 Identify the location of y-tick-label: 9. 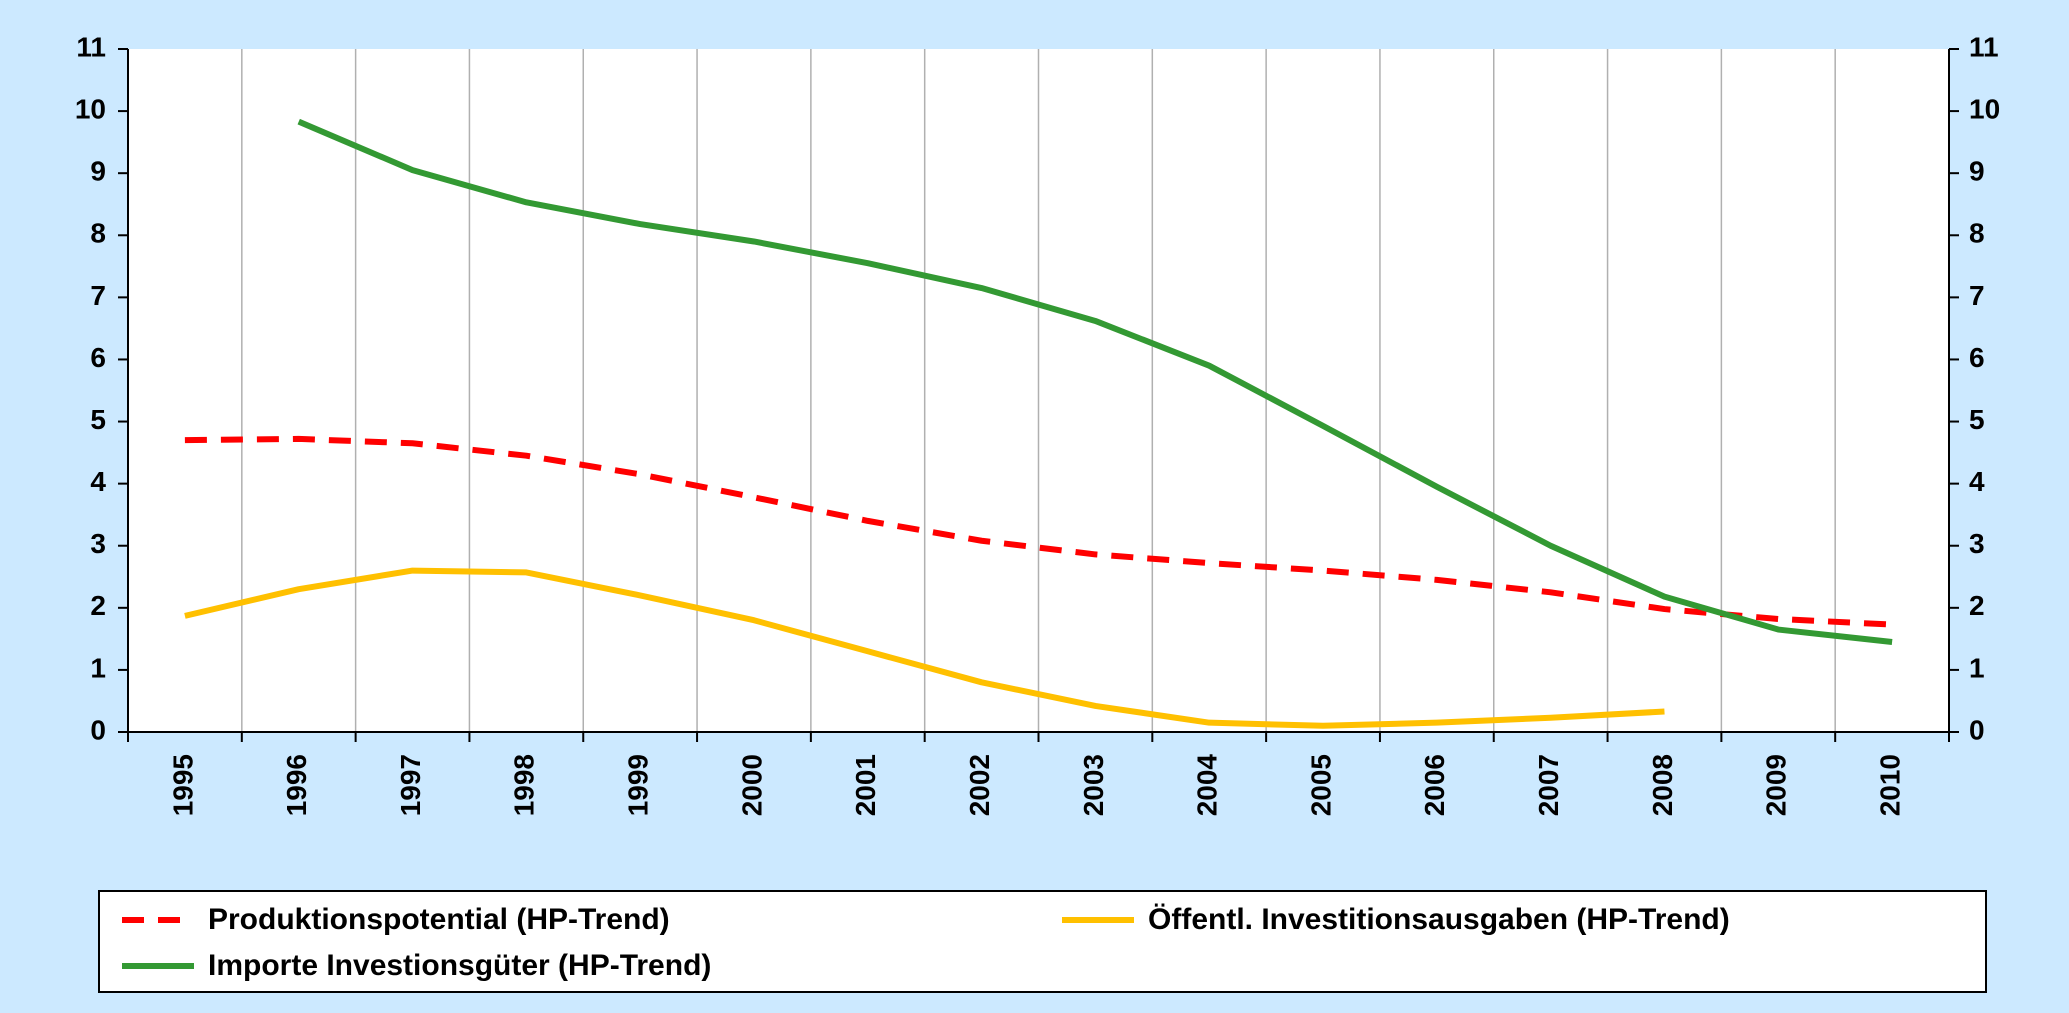
(98, 171).